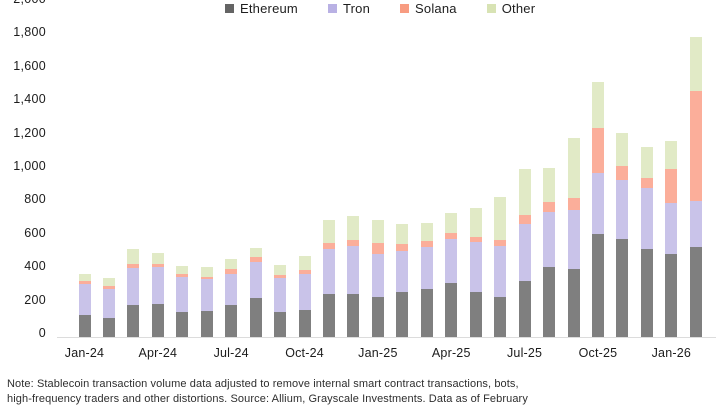 This screenshot has width=720, height=405. Describe the element at coordinates (29, 132) in the screenshot. I see `y-axis-tick-label: 1,200` at that location.